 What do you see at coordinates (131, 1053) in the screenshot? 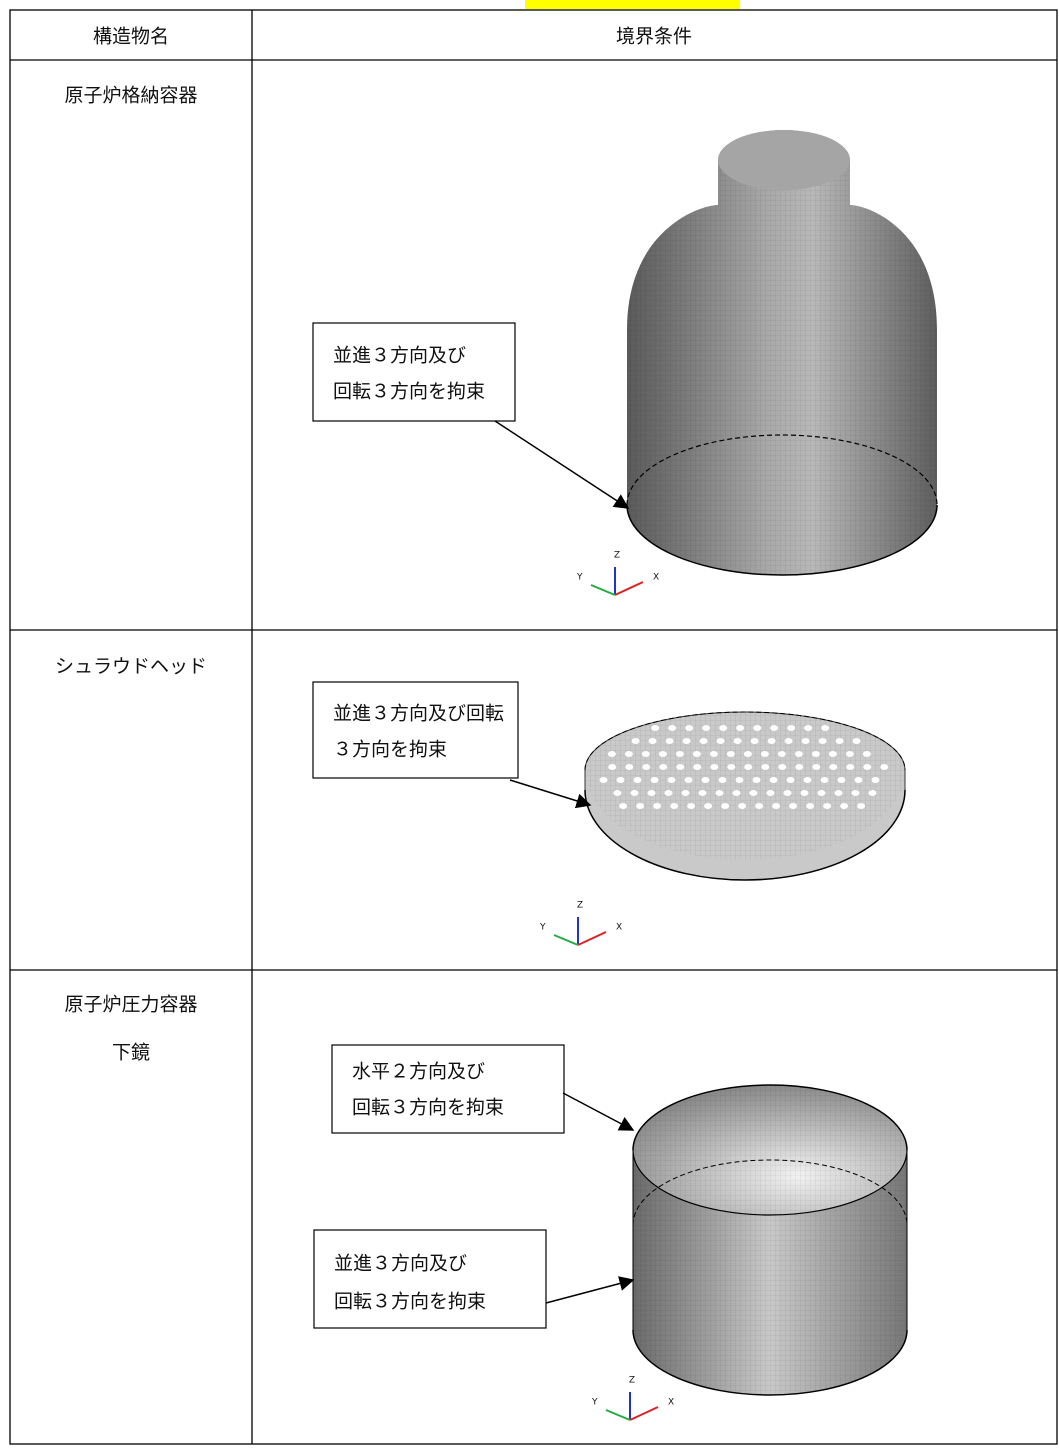
I see `row-name: 下鏡` at bounding box center [131, 1053].